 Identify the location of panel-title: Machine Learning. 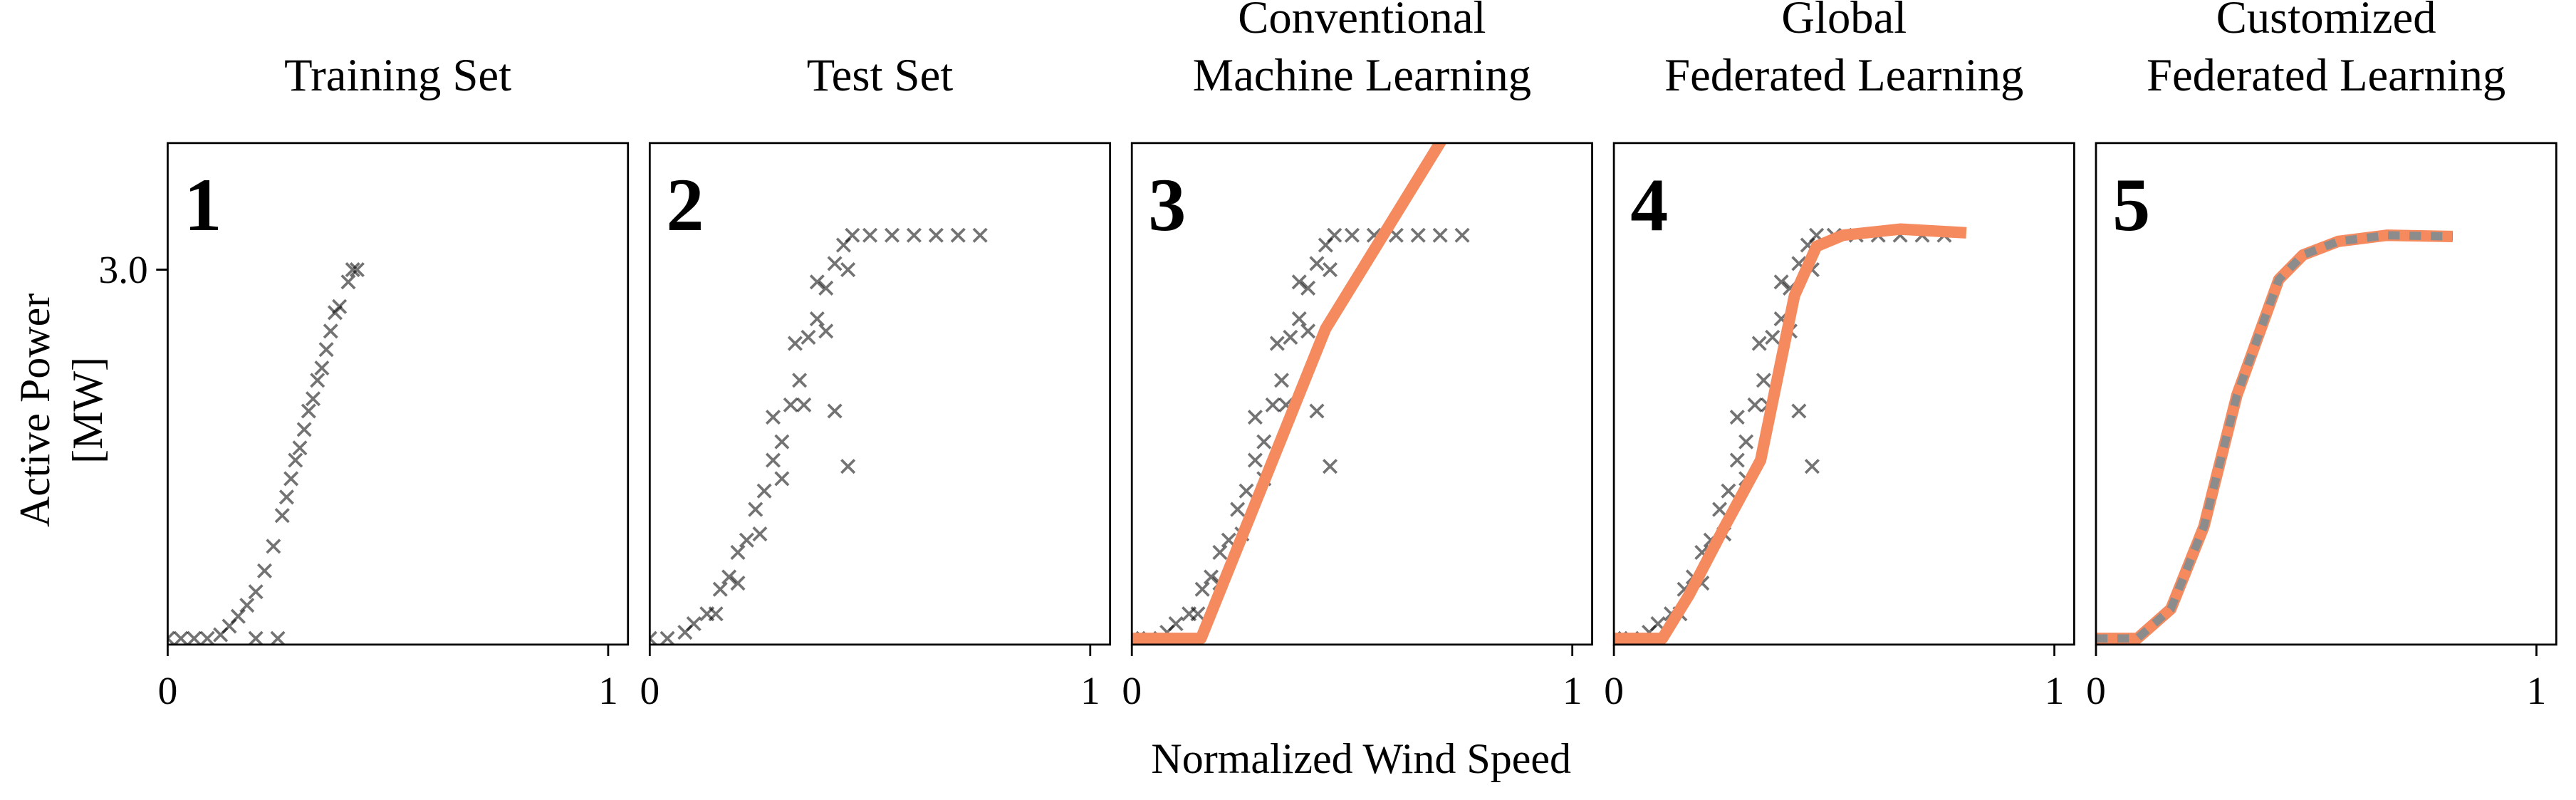
(1362, 74).